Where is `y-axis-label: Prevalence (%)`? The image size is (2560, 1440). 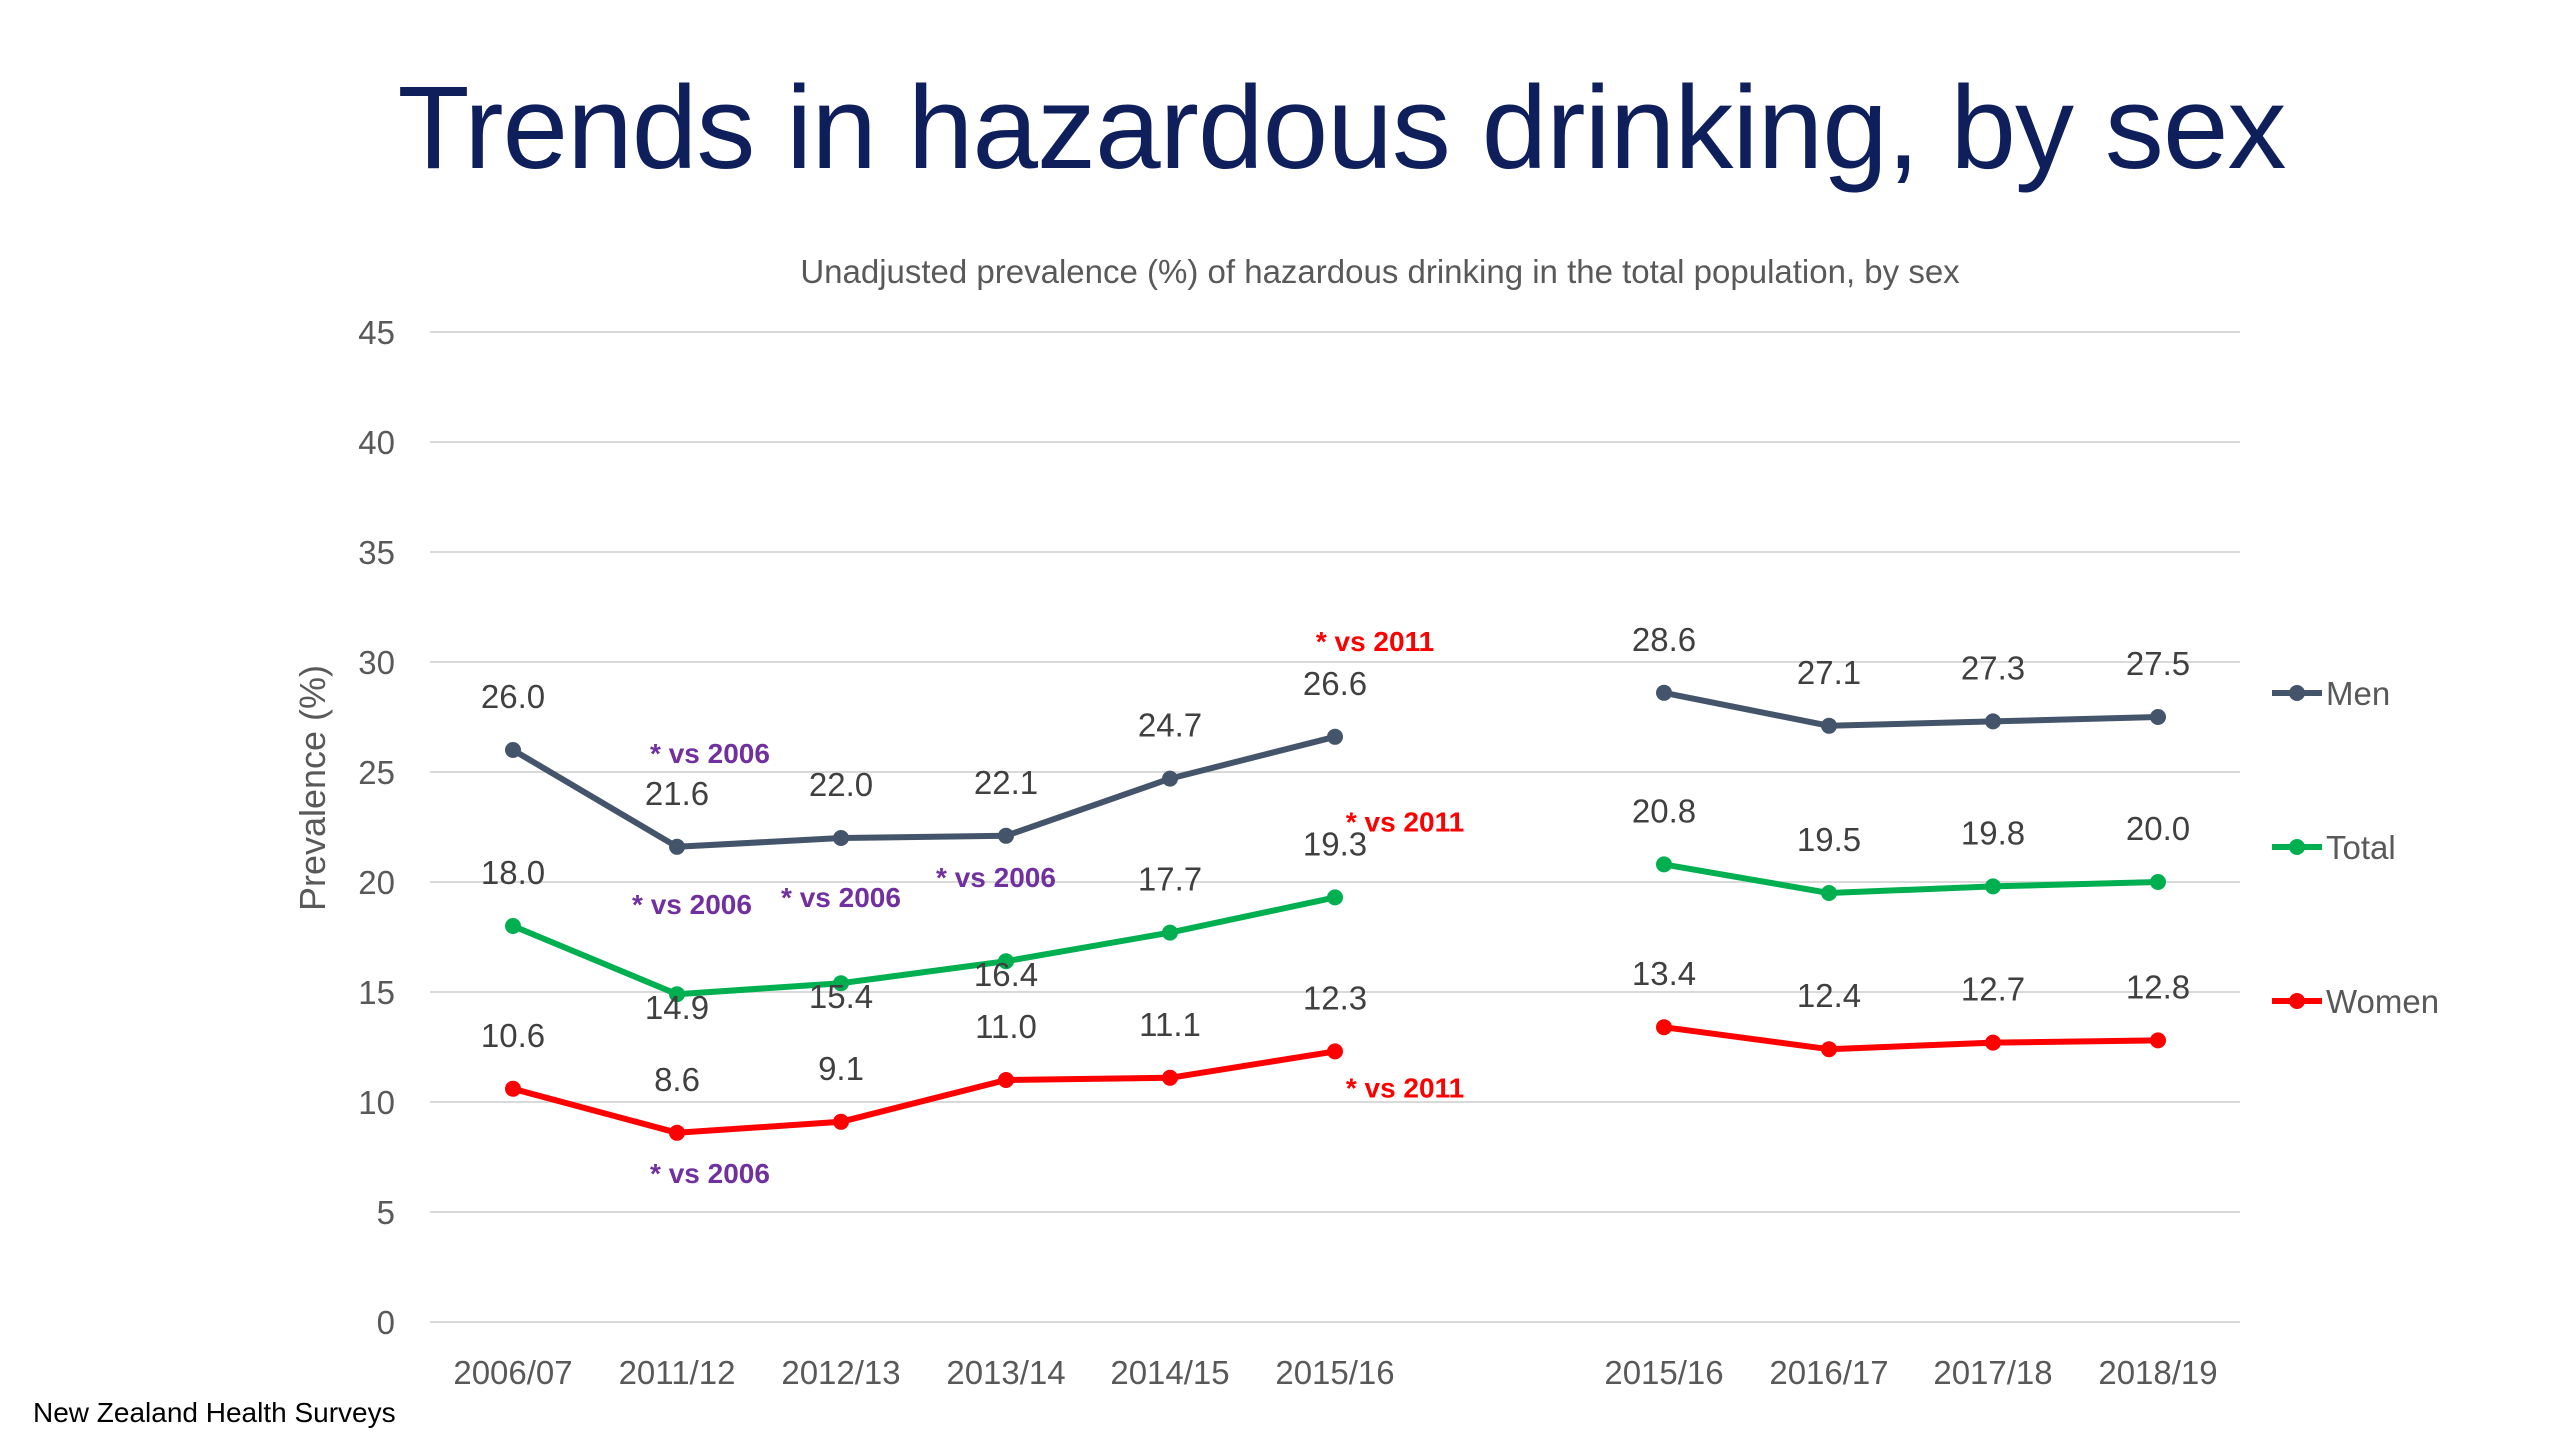
y-axis-label: Prevalence (%) is located at coordinates (312, 788).